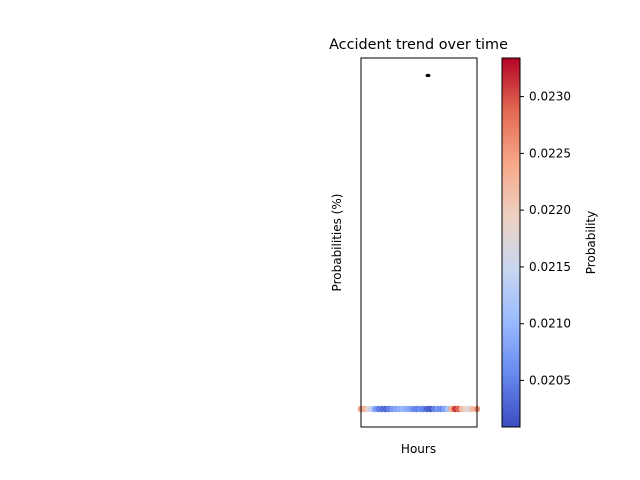 Image resolution: width=640 pixels, height=480 pixels. I want to click on plot-background, so click(419, 242).